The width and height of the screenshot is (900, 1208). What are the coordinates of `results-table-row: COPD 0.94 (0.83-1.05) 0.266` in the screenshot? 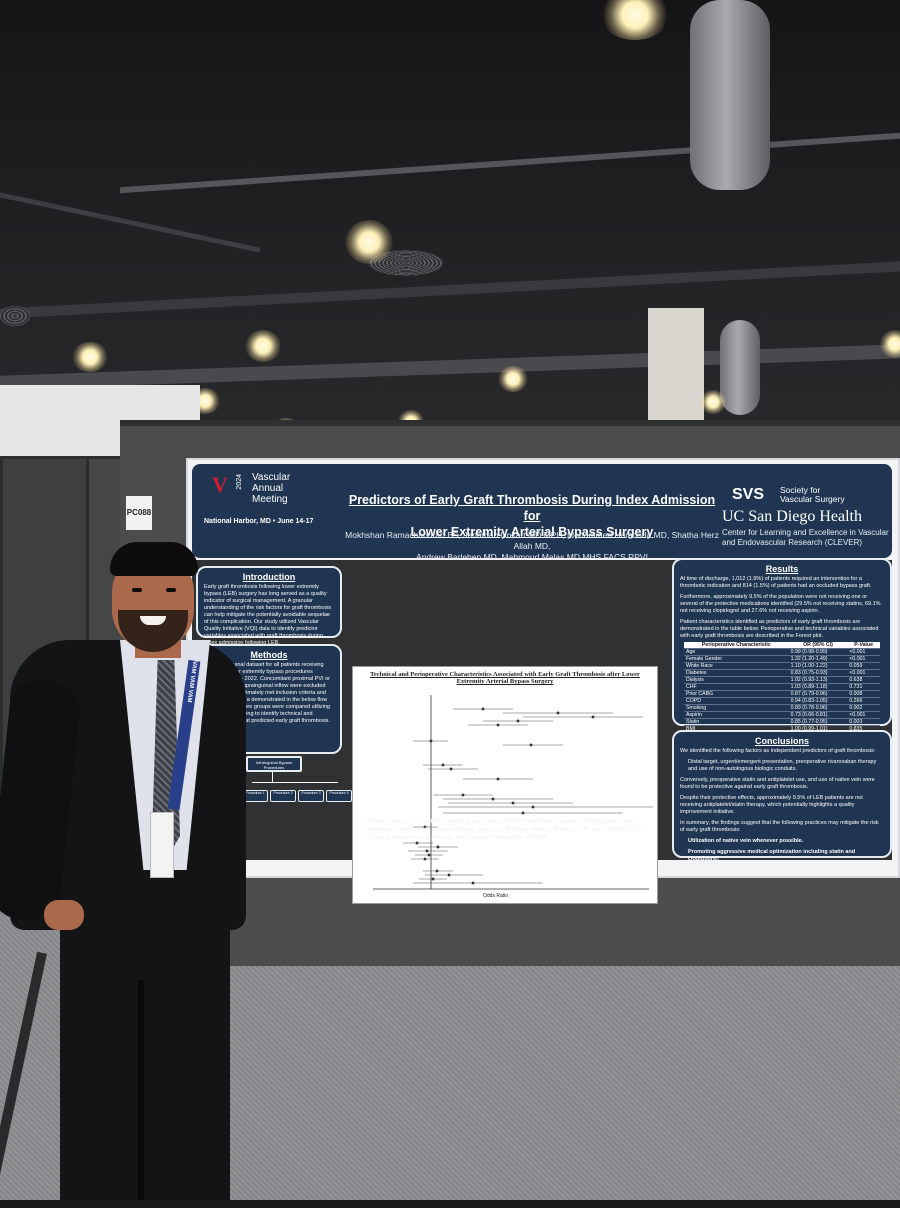 It's located at (782, 701).